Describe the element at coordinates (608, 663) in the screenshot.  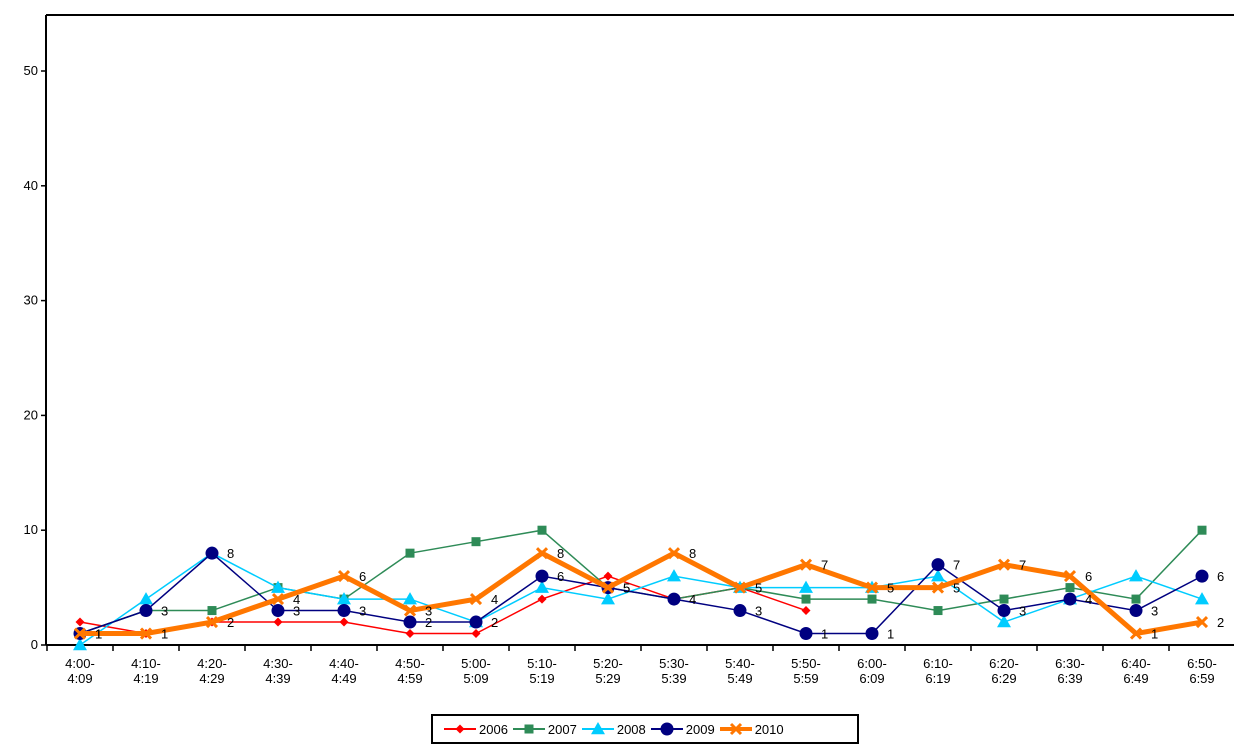
I see `x-tick-label: 5:20-` at that location.